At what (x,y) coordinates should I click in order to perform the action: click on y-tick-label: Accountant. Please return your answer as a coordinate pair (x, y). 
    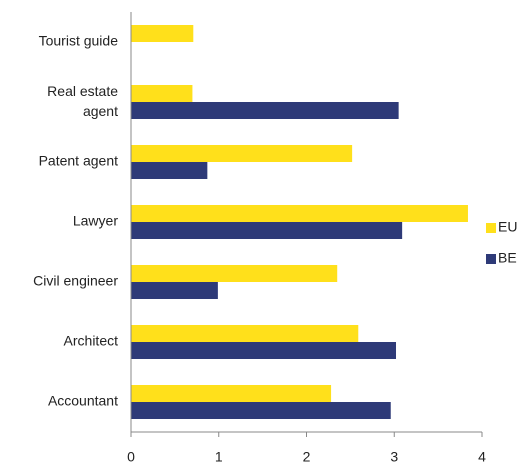
    Looking at the image, I should click on (83, 401).